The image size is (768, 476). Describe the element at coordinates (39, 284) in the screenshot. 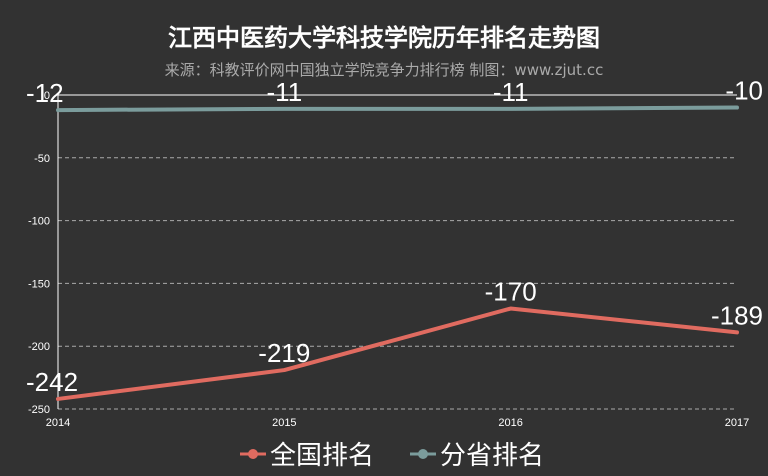

I see `y-tick-label: -150` at that location.